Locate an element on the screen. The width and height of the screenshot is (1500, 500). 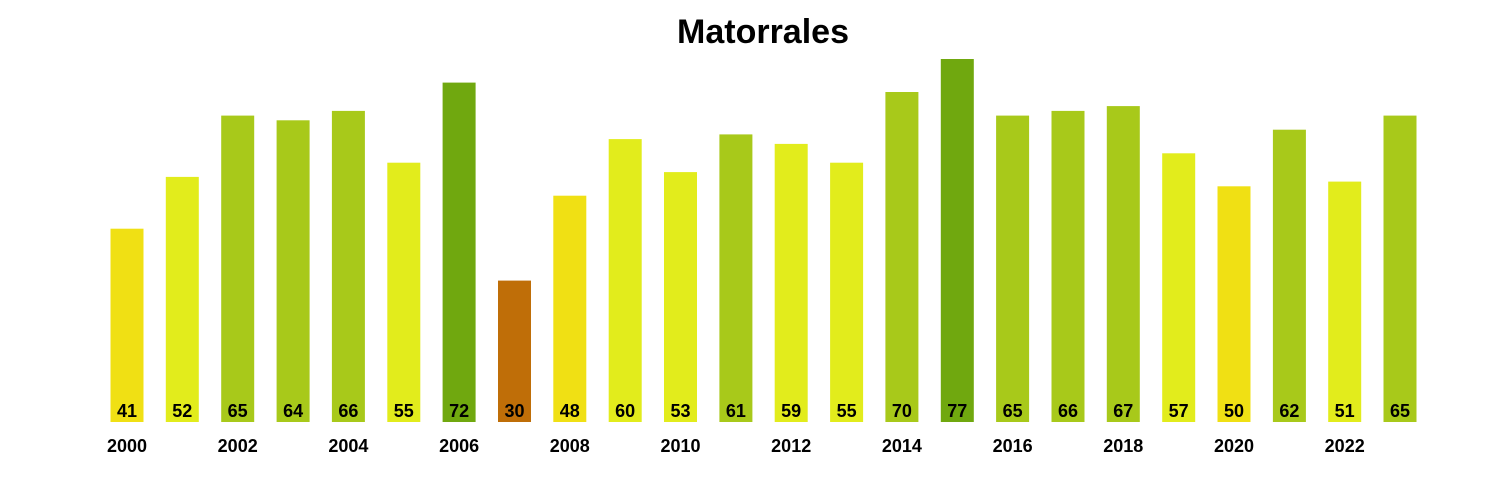
bar-2001 is located at coordinates (182, 299).